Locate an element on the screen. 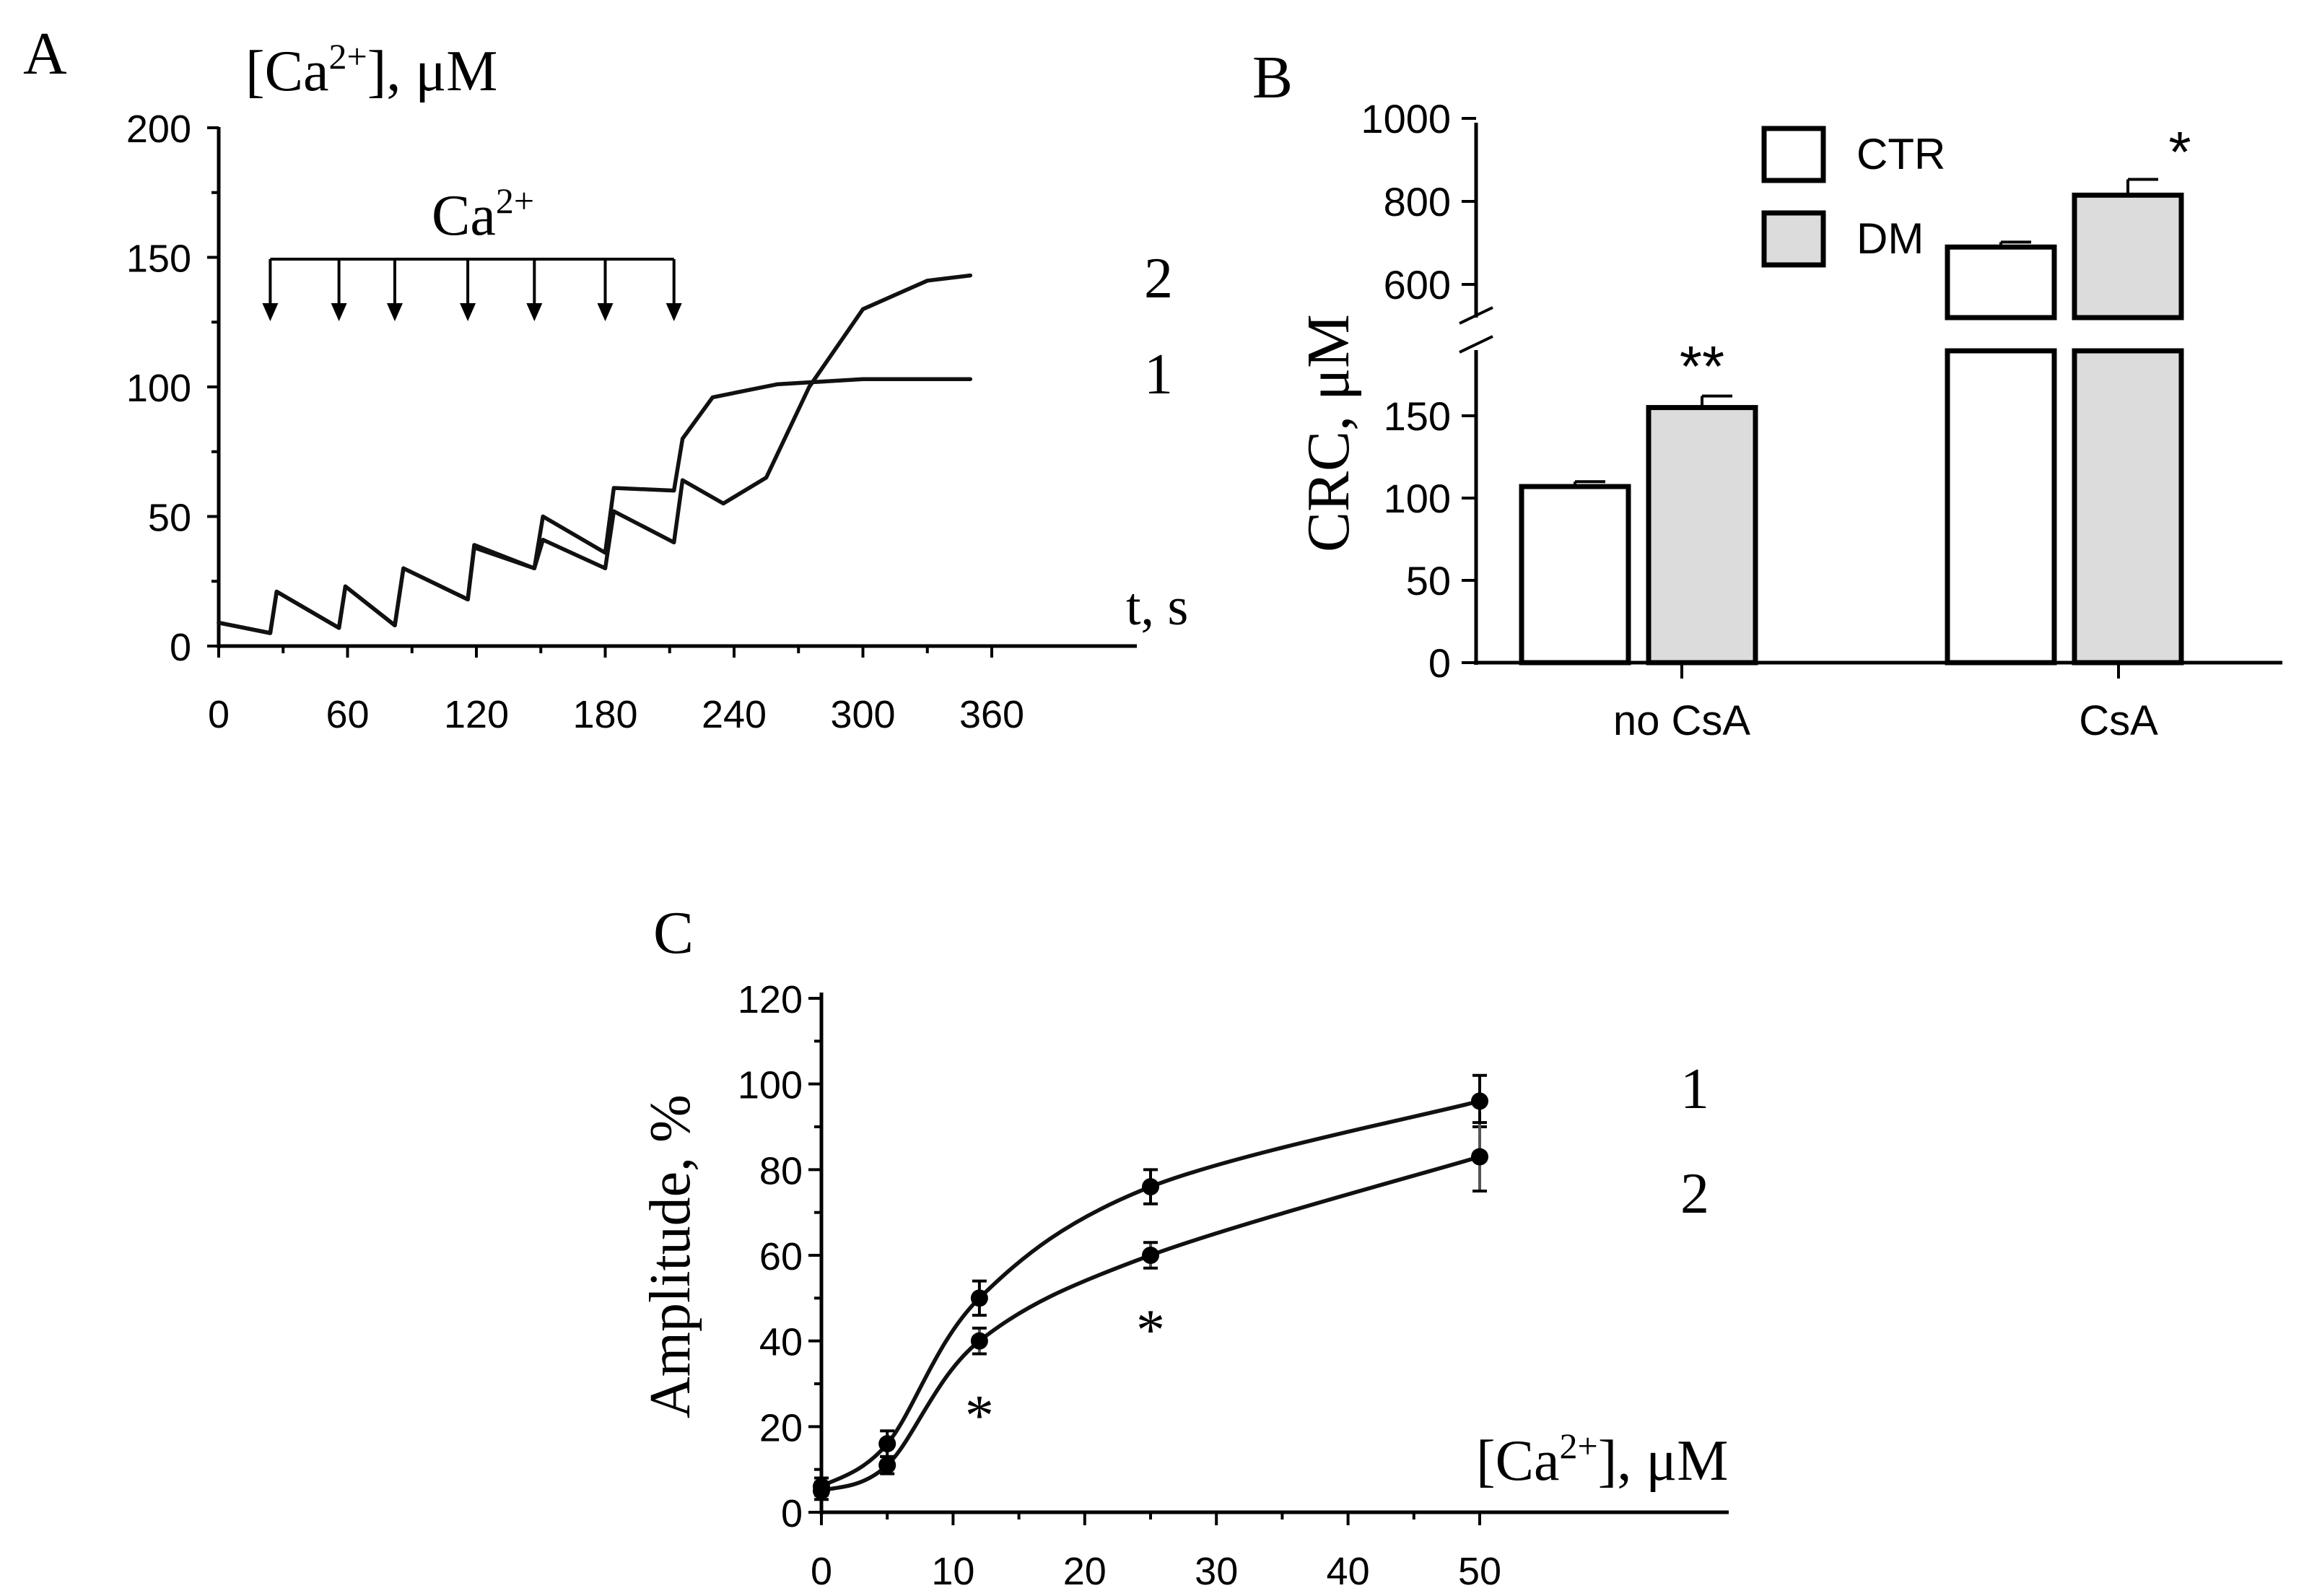  panel-a-xlabel: t, s is located at coordinates (1157, 607).